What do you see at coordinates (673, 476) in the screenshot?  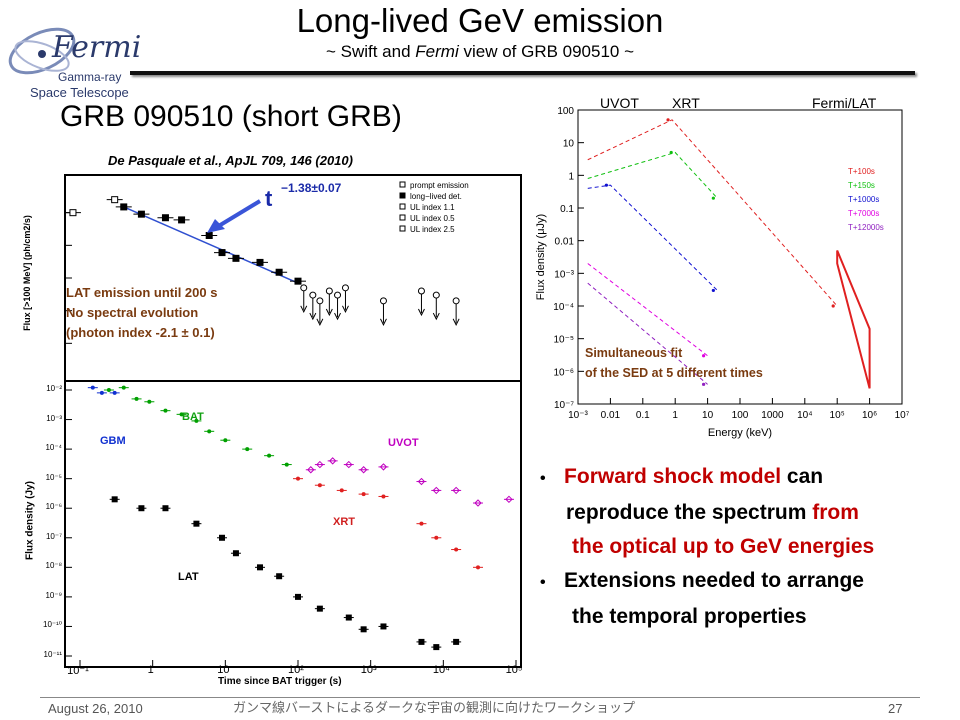 I see `bullet-text: Forward shock model` at bounding box center [673, 476].